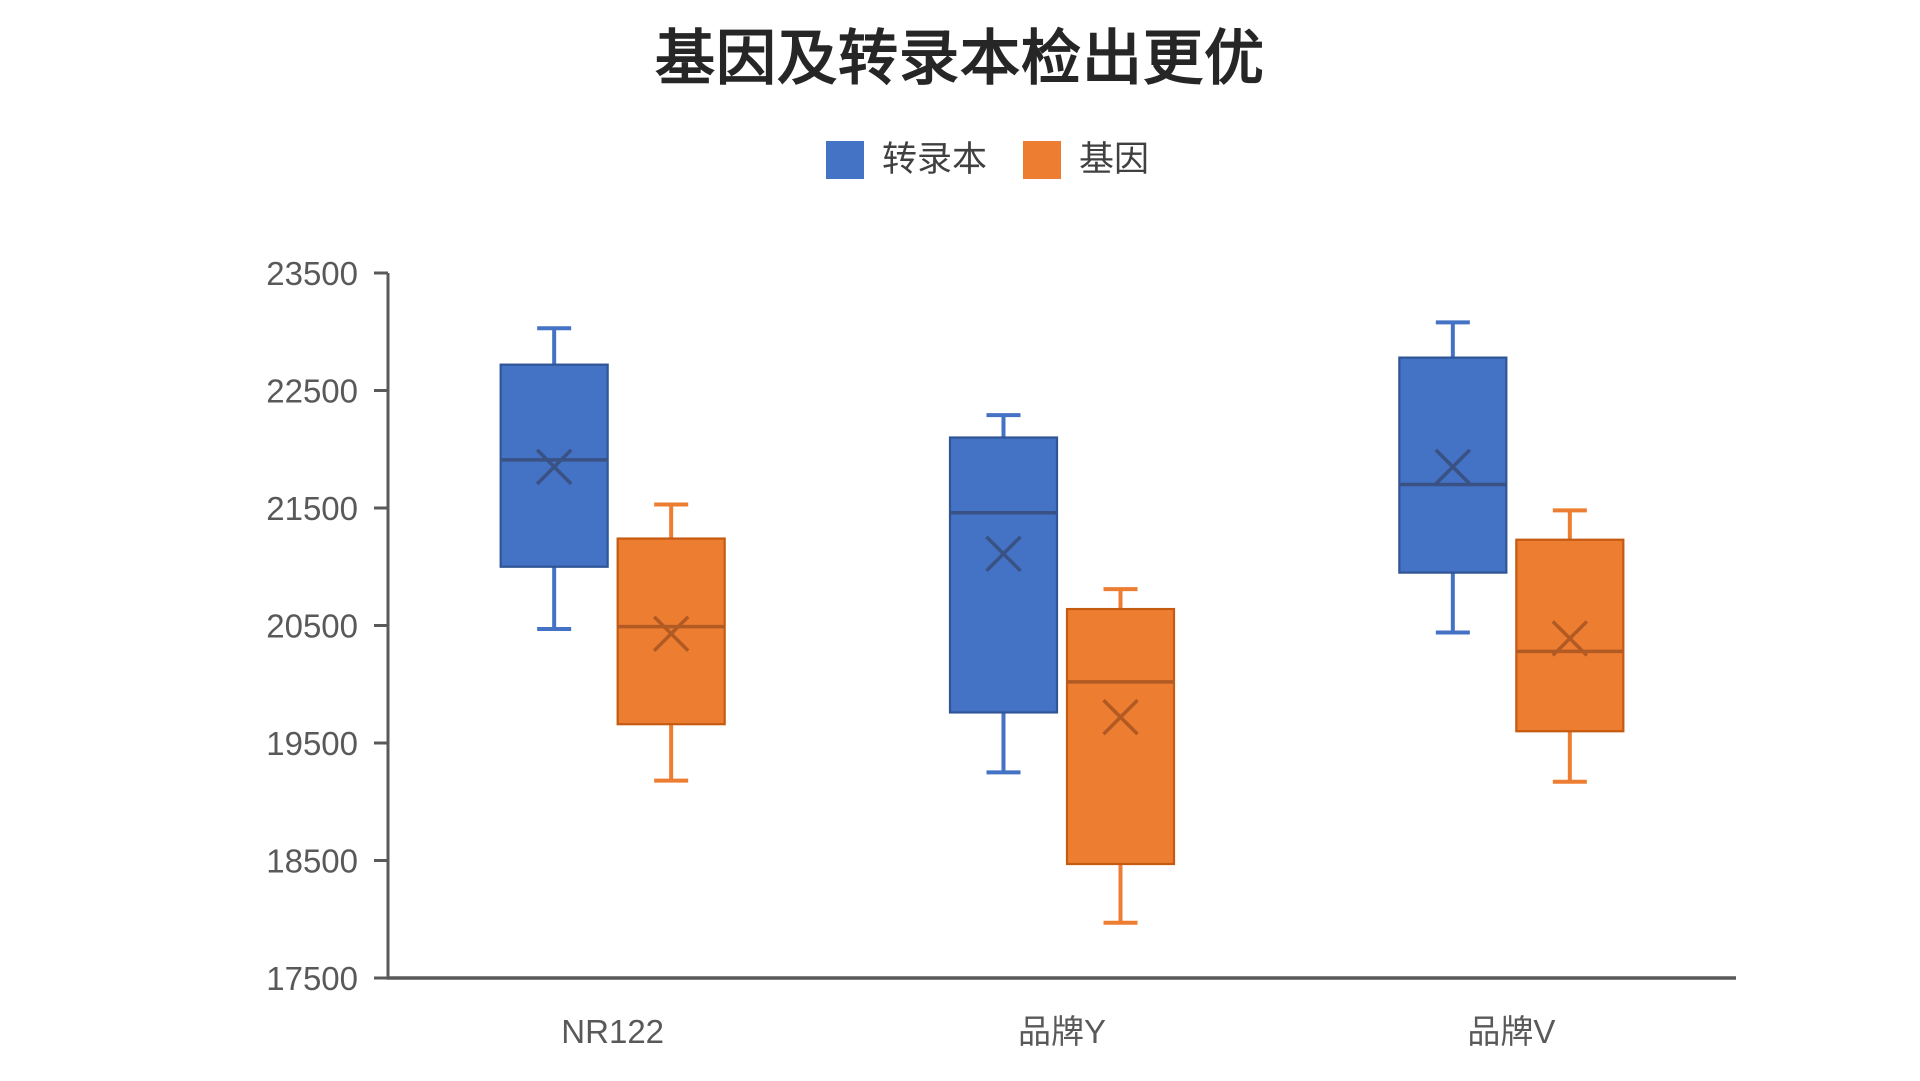 This screenshot has height=1081, width=1920. What do you see at coordinates (312, 626) in the screenshot?
I see `y-tick-label: 20500` at bounding box center [312, 626].